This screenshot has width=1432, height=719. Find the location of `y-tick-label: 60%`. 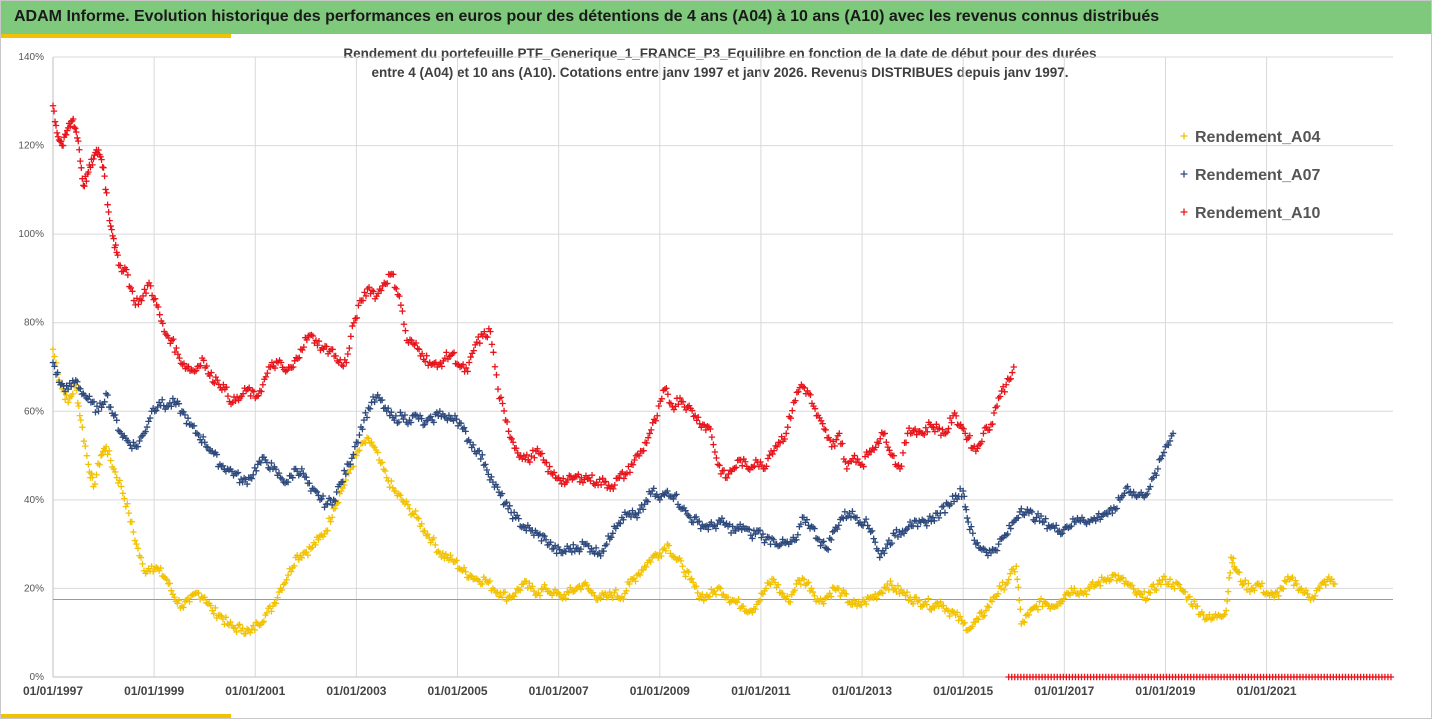

y-tick-label: 60% is located at coordinates (34, 411).